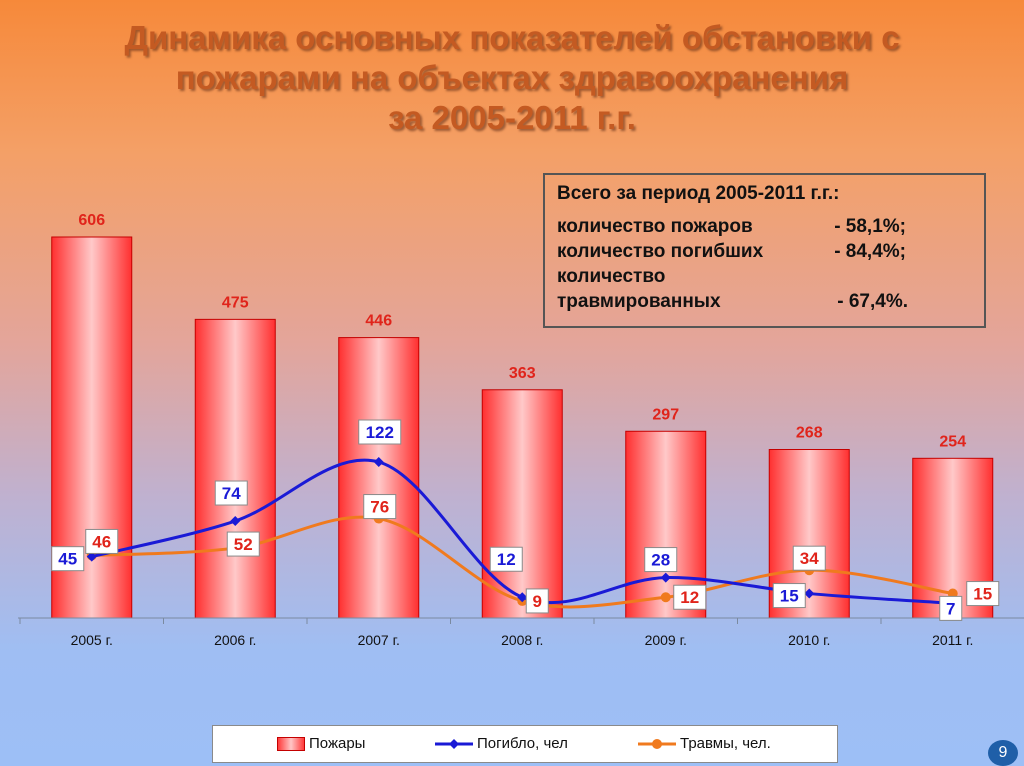 The width and height of the screenshot is (1024, 766). Describe the element at coordinates (655, 226) in the screenshot. I see `summary-label: количество пожаров` at that location.